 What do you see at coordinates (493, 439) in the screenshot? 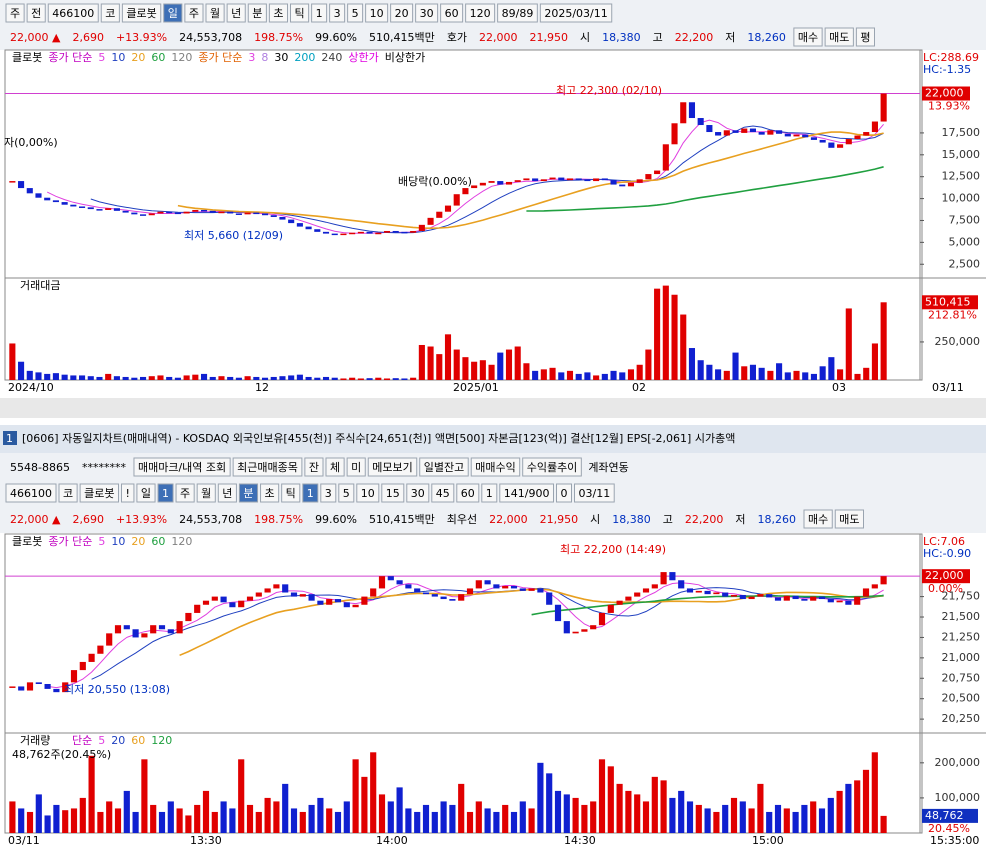
I see `window-titlebar` at bounding box center [493, 439].